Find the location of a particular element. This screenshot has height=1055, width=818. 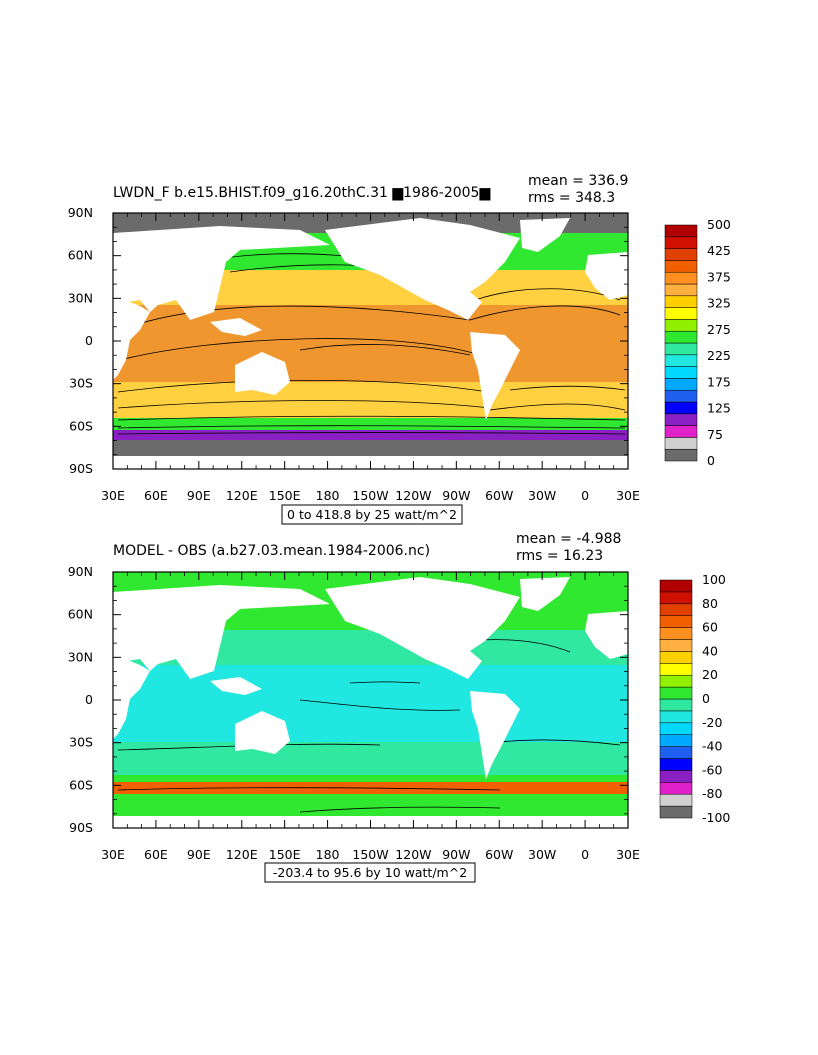

land-eurasia is located at coordinates (221, 273).